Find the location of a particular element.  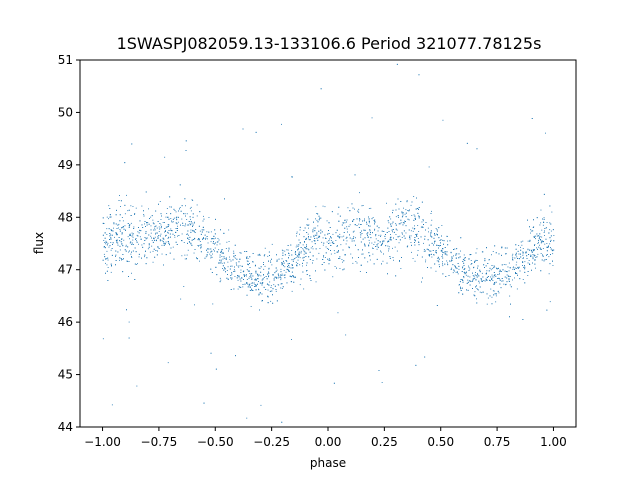

x-axis-label: phase is located at coordinates (328, 463).